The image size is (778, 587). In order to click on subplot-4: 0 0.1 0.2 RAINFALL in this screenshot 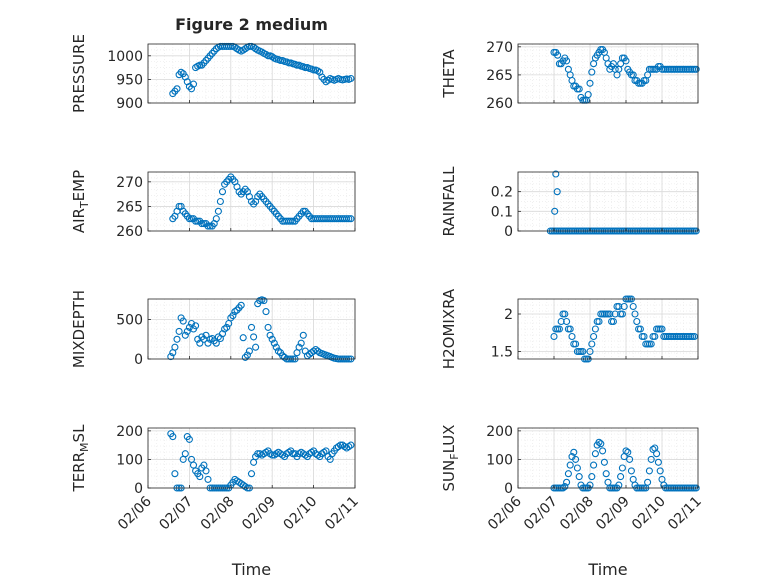, I will do `click(570, 203)`.